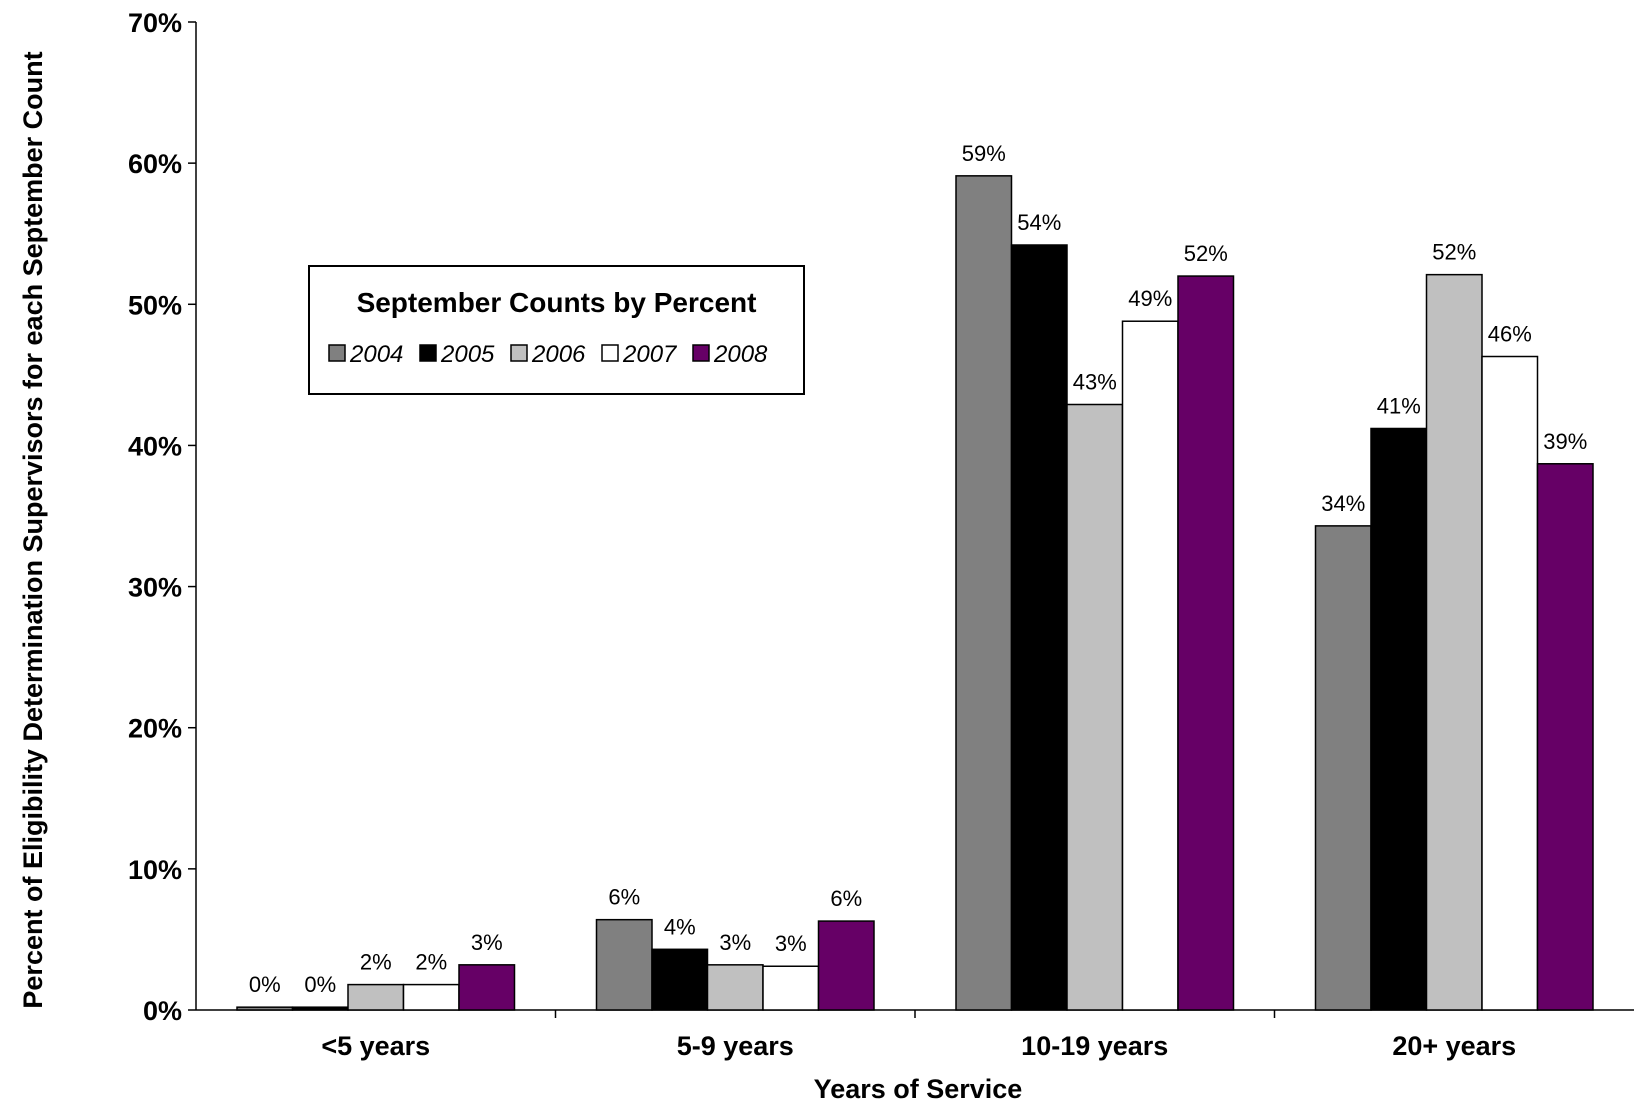 Image resolution: width=1634 pixels, height=1102 pixels. I want to click on y-tick-label: 30%, so click(155, 588).